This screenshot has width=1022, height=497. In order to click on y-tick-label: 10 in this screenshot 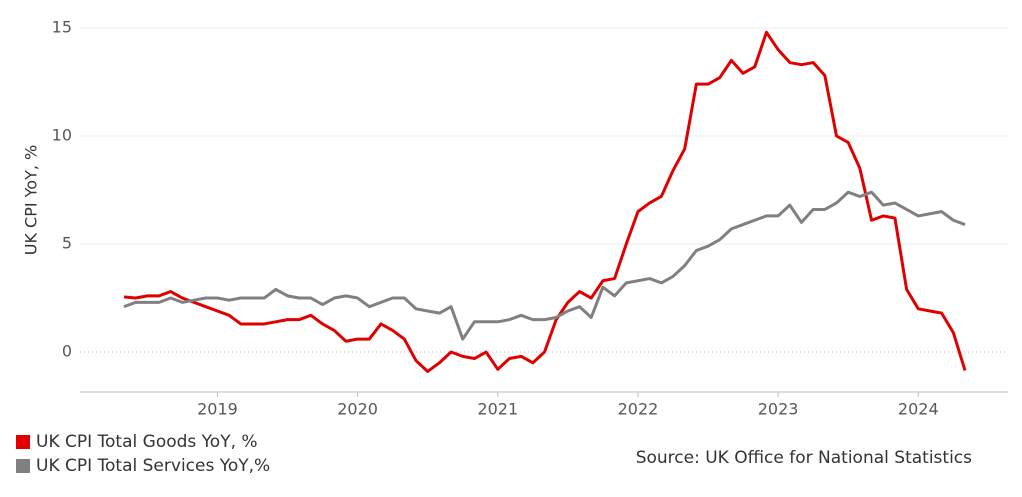, I will do `click(62, 134)`.